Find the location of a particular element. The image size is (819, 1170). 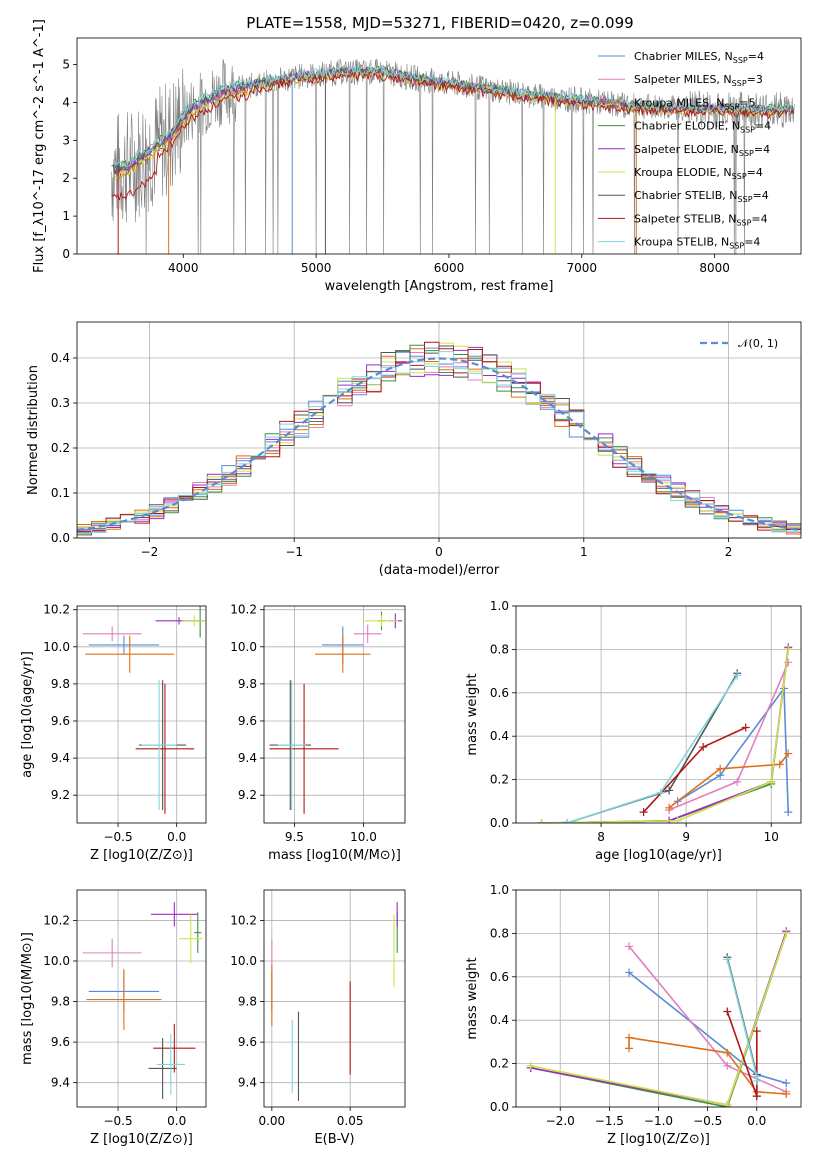

legend-label: Chabrier STELIB, NSSP=4 is located at coordinates (701, 196).